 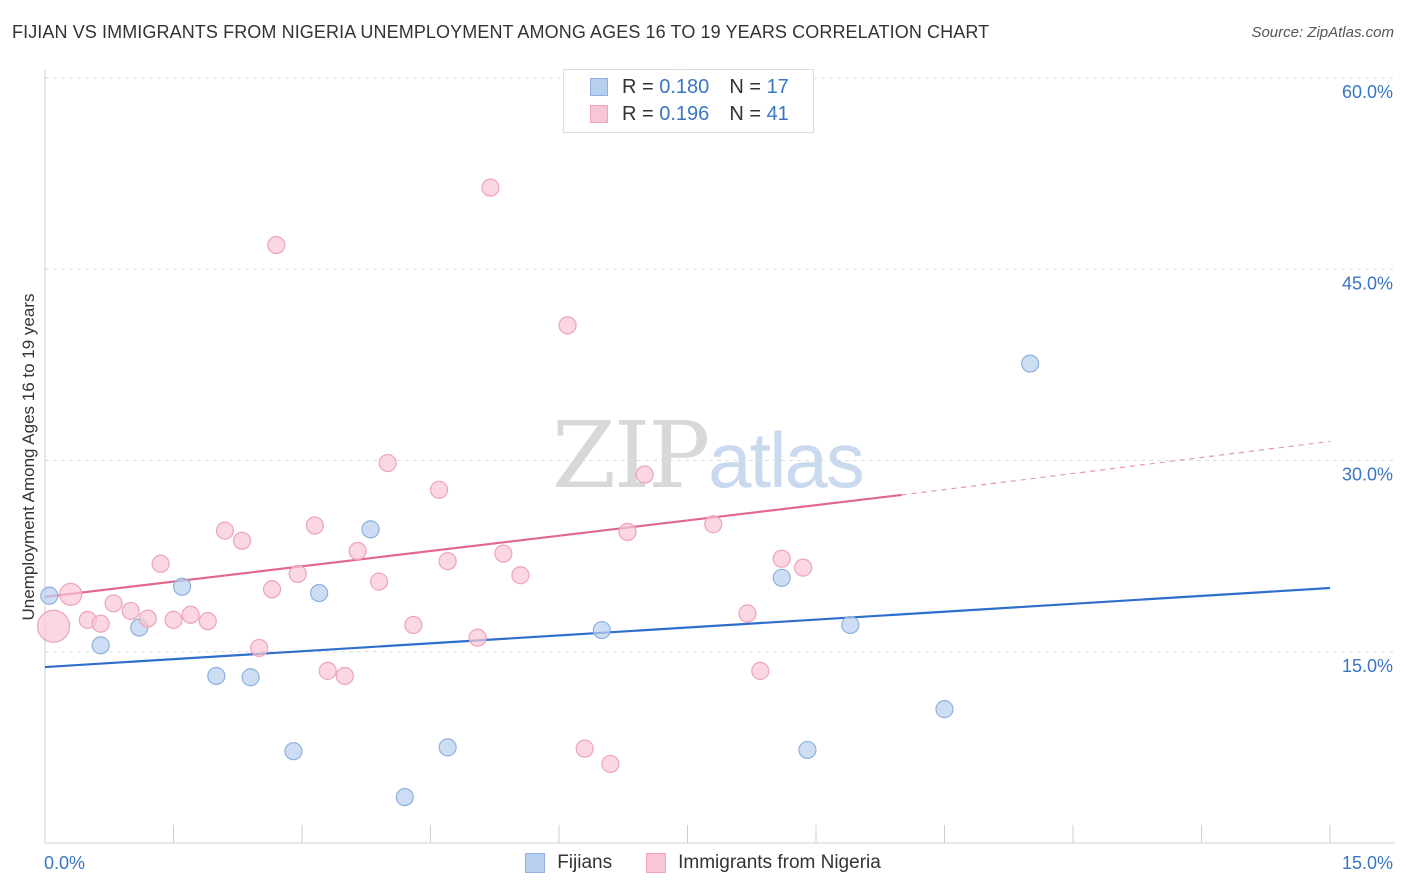 What do you see at coordinates (777, 113) in the screenshot?
I see `n-value: 41` at bounding box center [777, 113].